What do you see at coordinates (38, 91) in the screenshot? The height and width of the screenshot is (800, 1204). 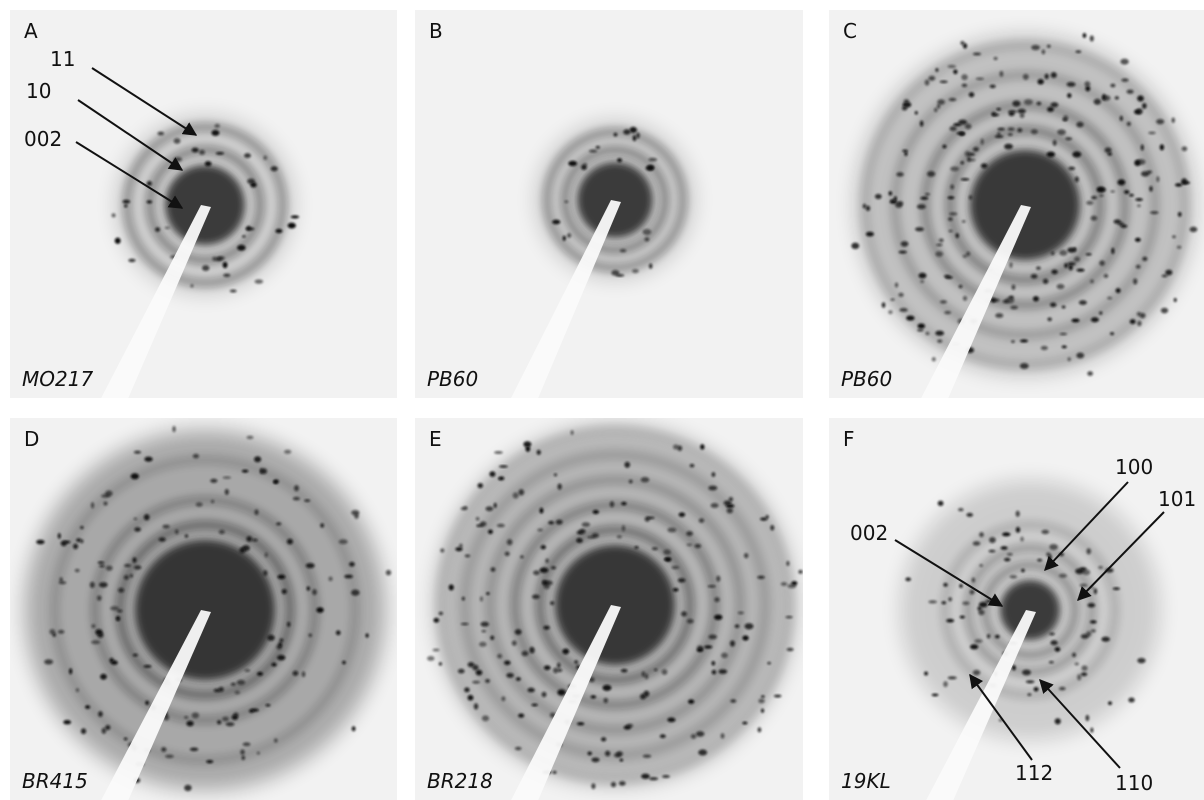 I see `annotation-label: 10` at bounding box center [38, 91].